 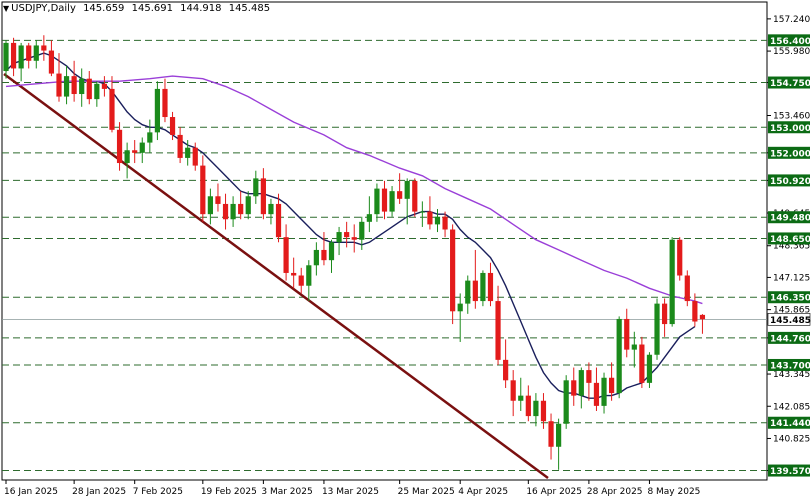 What do you see at coordinates (554, 492) in the screenshot?
I see `x-tick-label: 16 Apr 2025` at bounding box center [554, 492].